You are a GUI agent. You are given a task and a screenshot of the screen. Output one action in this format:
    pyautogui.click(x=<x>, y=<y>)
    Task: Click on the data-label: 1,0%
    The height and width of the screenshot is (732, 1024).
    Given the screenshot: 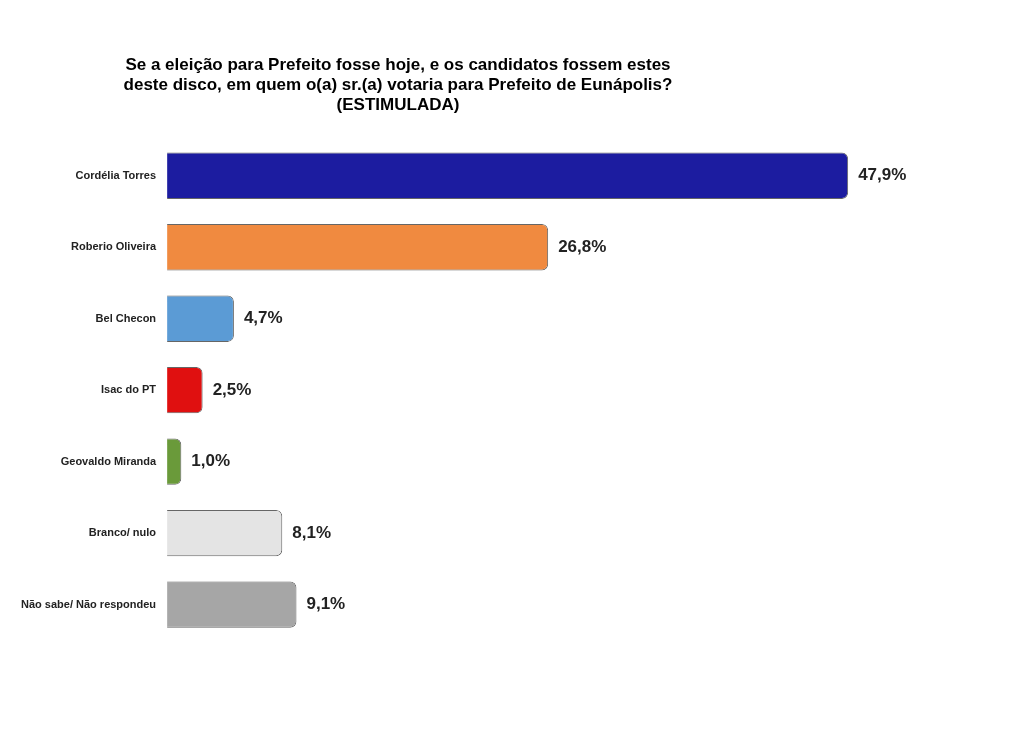 What is the action you would take?
    pyautogui.click(x=211, y=461)
    